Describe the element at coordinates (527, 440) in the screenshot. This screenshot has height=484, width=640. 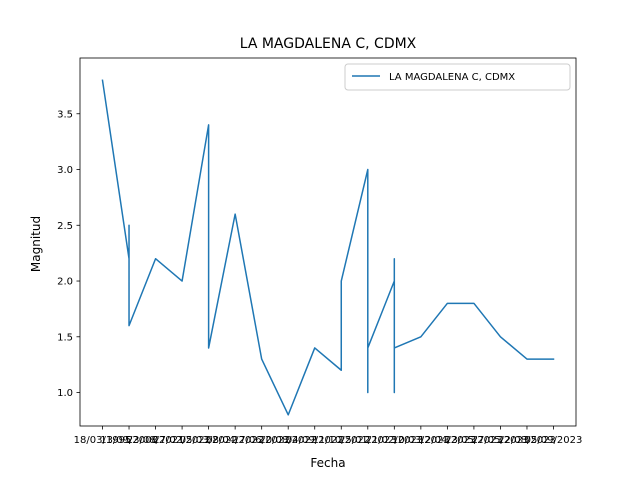
I see `x-tick-label: 22/08/2023` at that location.